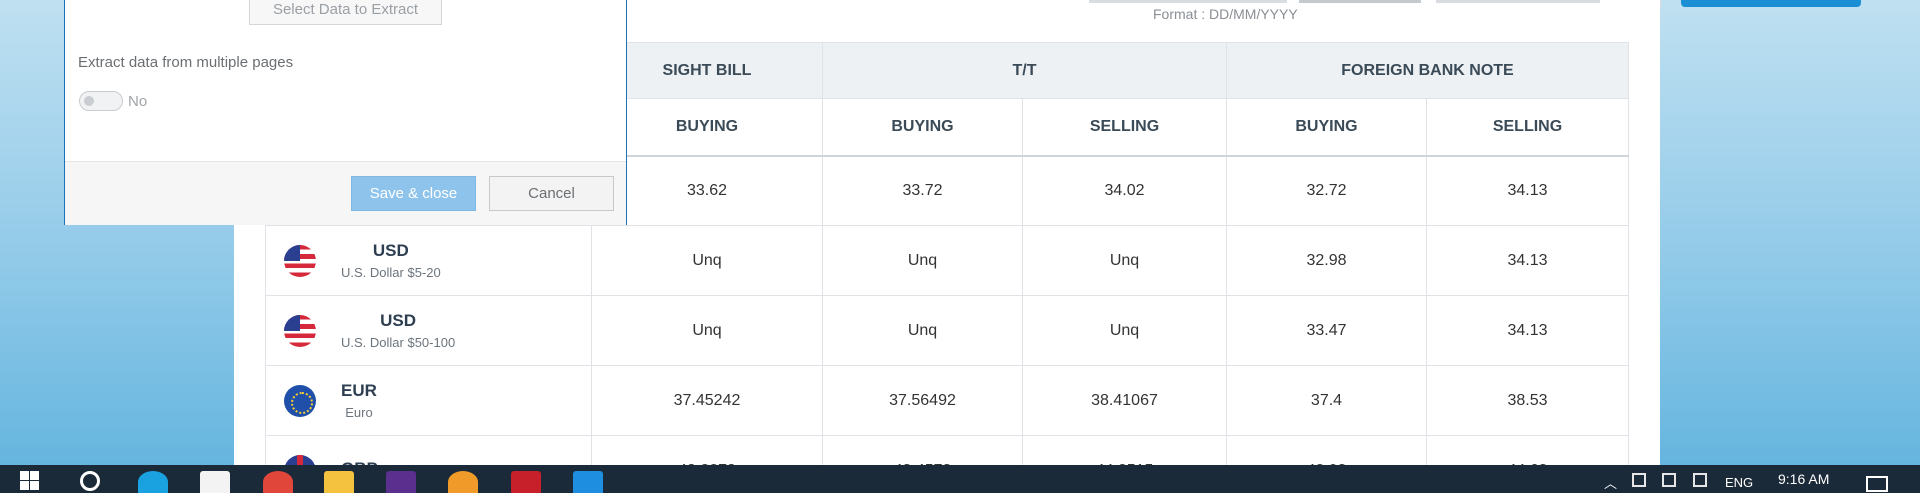 This screenshot has height=493, width=1920. I want to click on notification-icon, so click(1877, 484).